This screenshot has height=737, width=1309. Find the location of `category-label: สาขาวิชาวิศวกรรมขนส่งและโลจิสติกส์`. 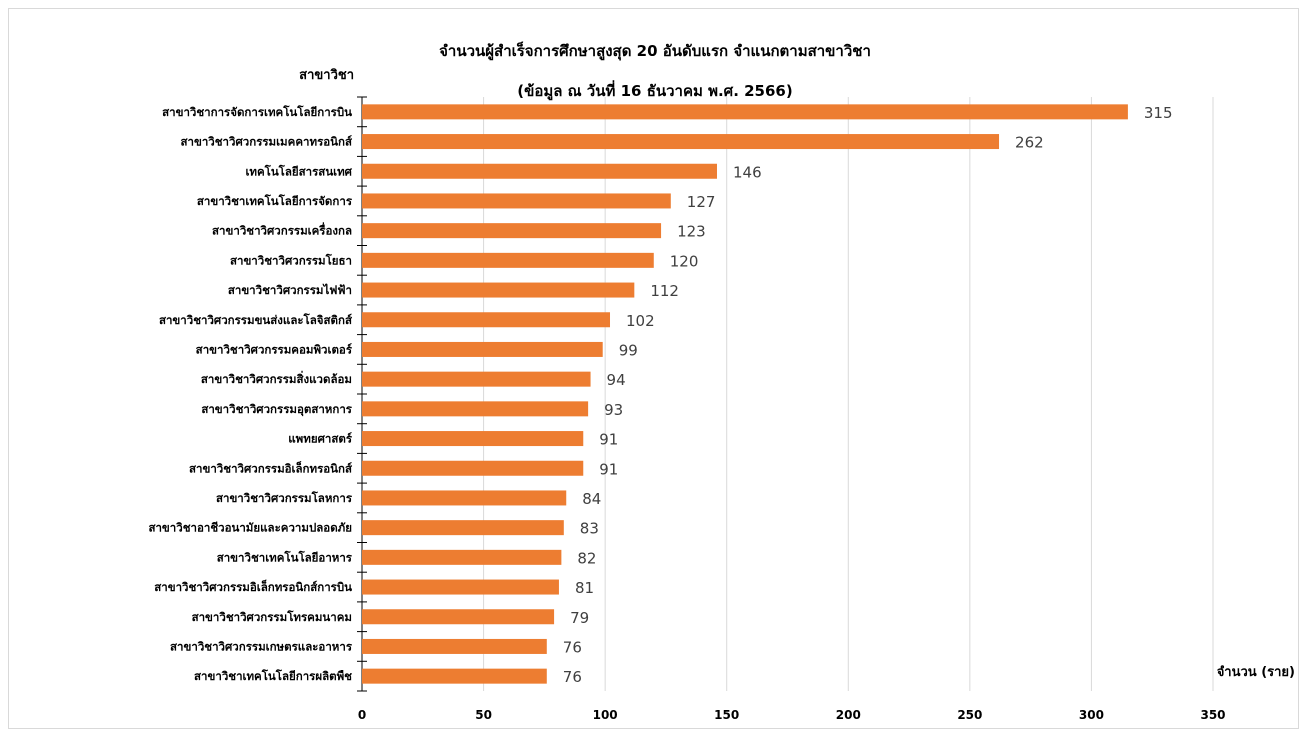

category-label: สาขาวิชาวิศวกรรมขนส่งและโลจิสติกส์ is located at coordinates (256, 319).